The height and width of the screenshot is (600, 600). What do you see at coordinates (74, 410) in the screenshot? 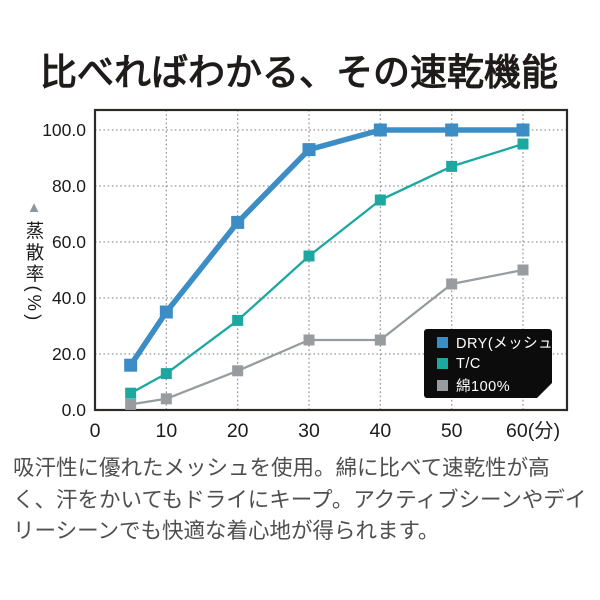
I see `y-tick-label: 0.0` at bounding box center [74, 410].